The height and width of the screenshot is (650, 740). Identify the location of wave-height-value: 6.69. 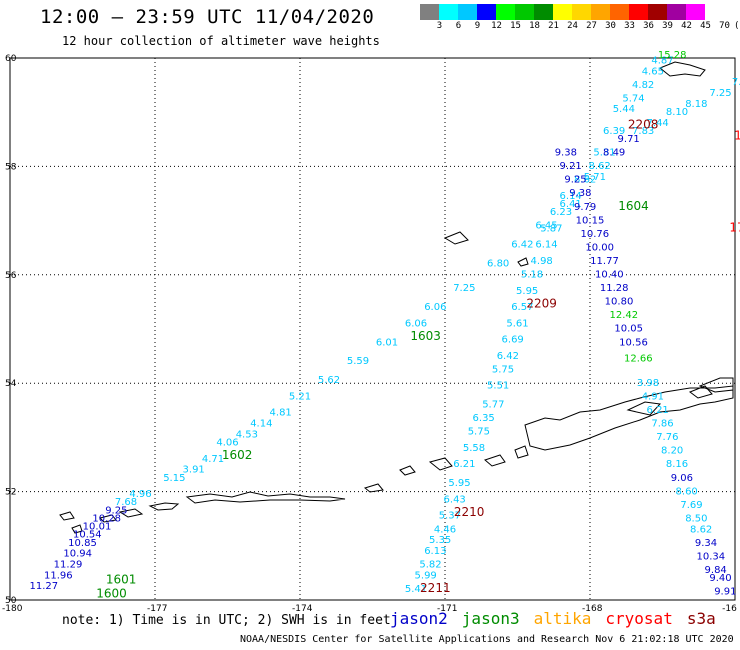
(513, 340).